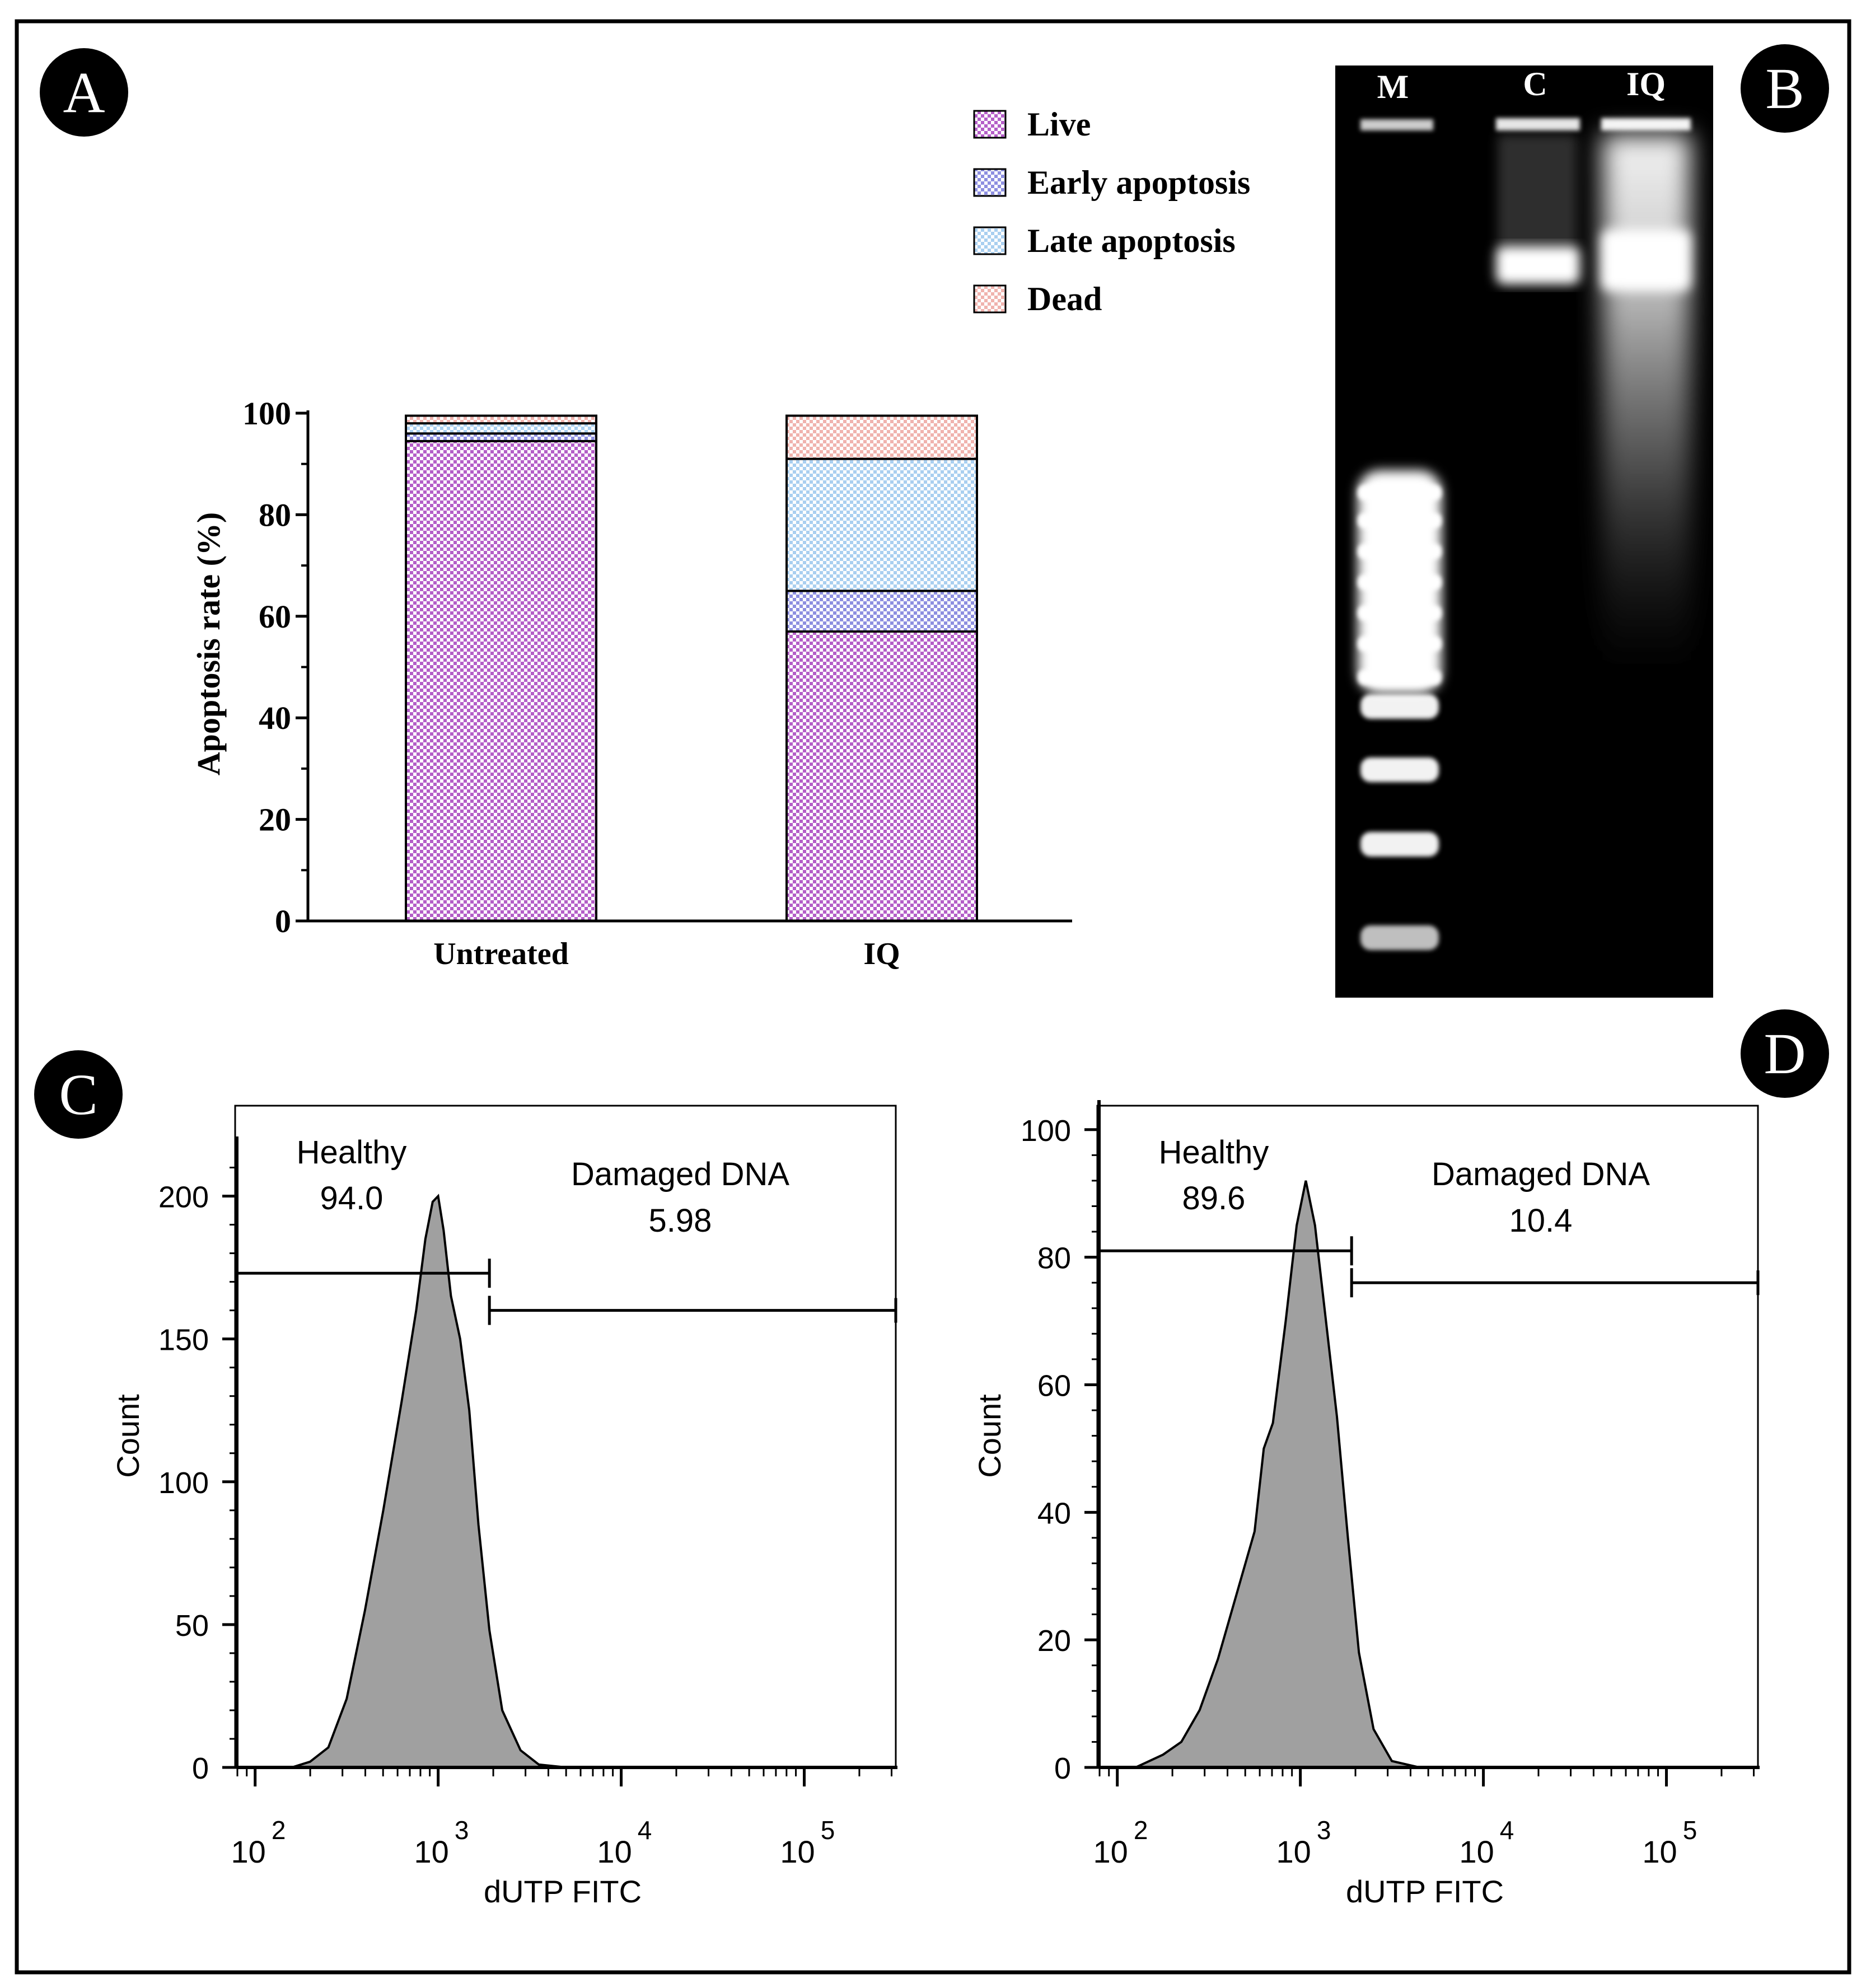 The height and width of the screenshot is (1988, 1866). Describe the element at coordinates (1393, 86) in the screenshot. I see `lane-label-m: M` at that location.